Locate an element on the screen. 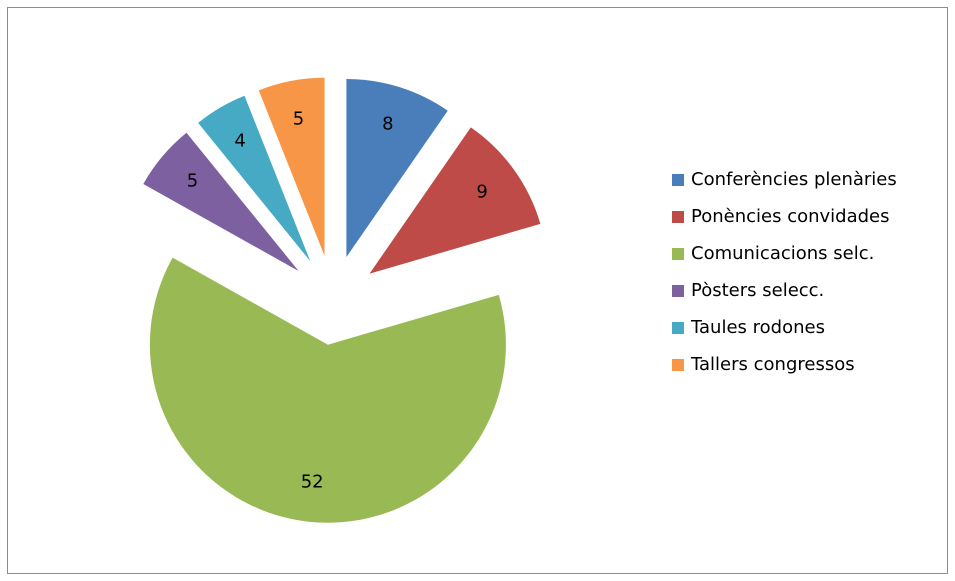  data-label: 9 is located at coordinates (481, 192).